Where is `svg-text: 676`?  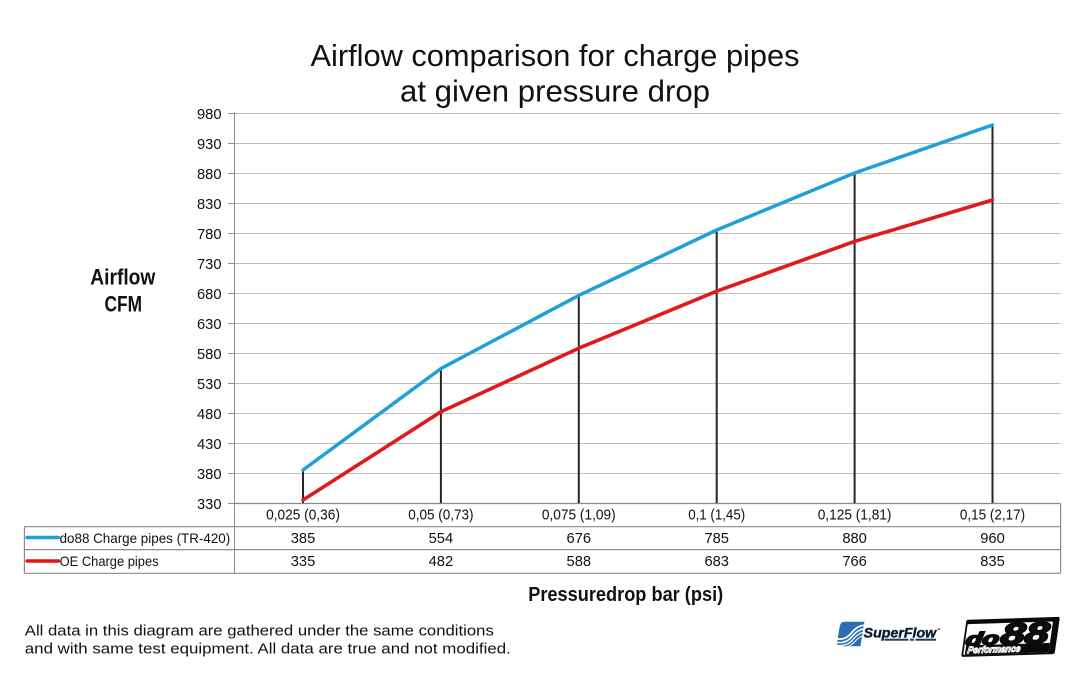 svg-text: 676 is located at coordinates (579, 539).